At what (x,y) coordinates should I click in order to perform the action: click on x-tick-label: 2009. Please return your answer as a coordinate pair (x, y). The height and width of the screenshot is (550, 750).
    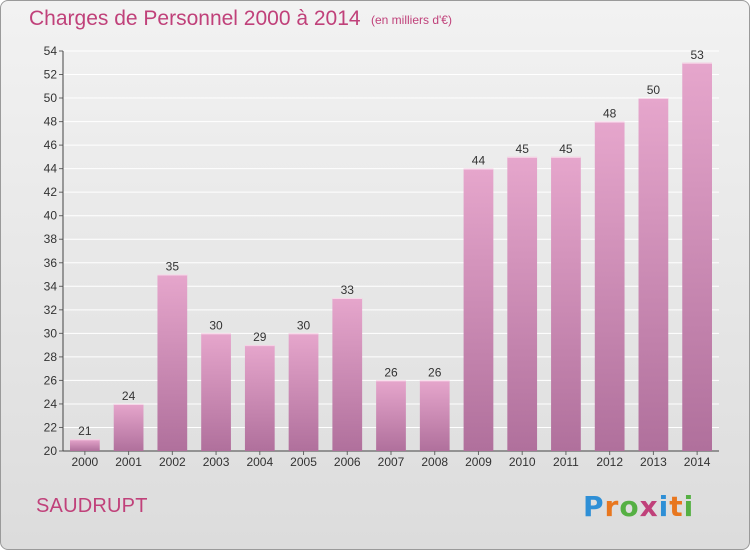
    Looking at the image, I should click on (478, 462).